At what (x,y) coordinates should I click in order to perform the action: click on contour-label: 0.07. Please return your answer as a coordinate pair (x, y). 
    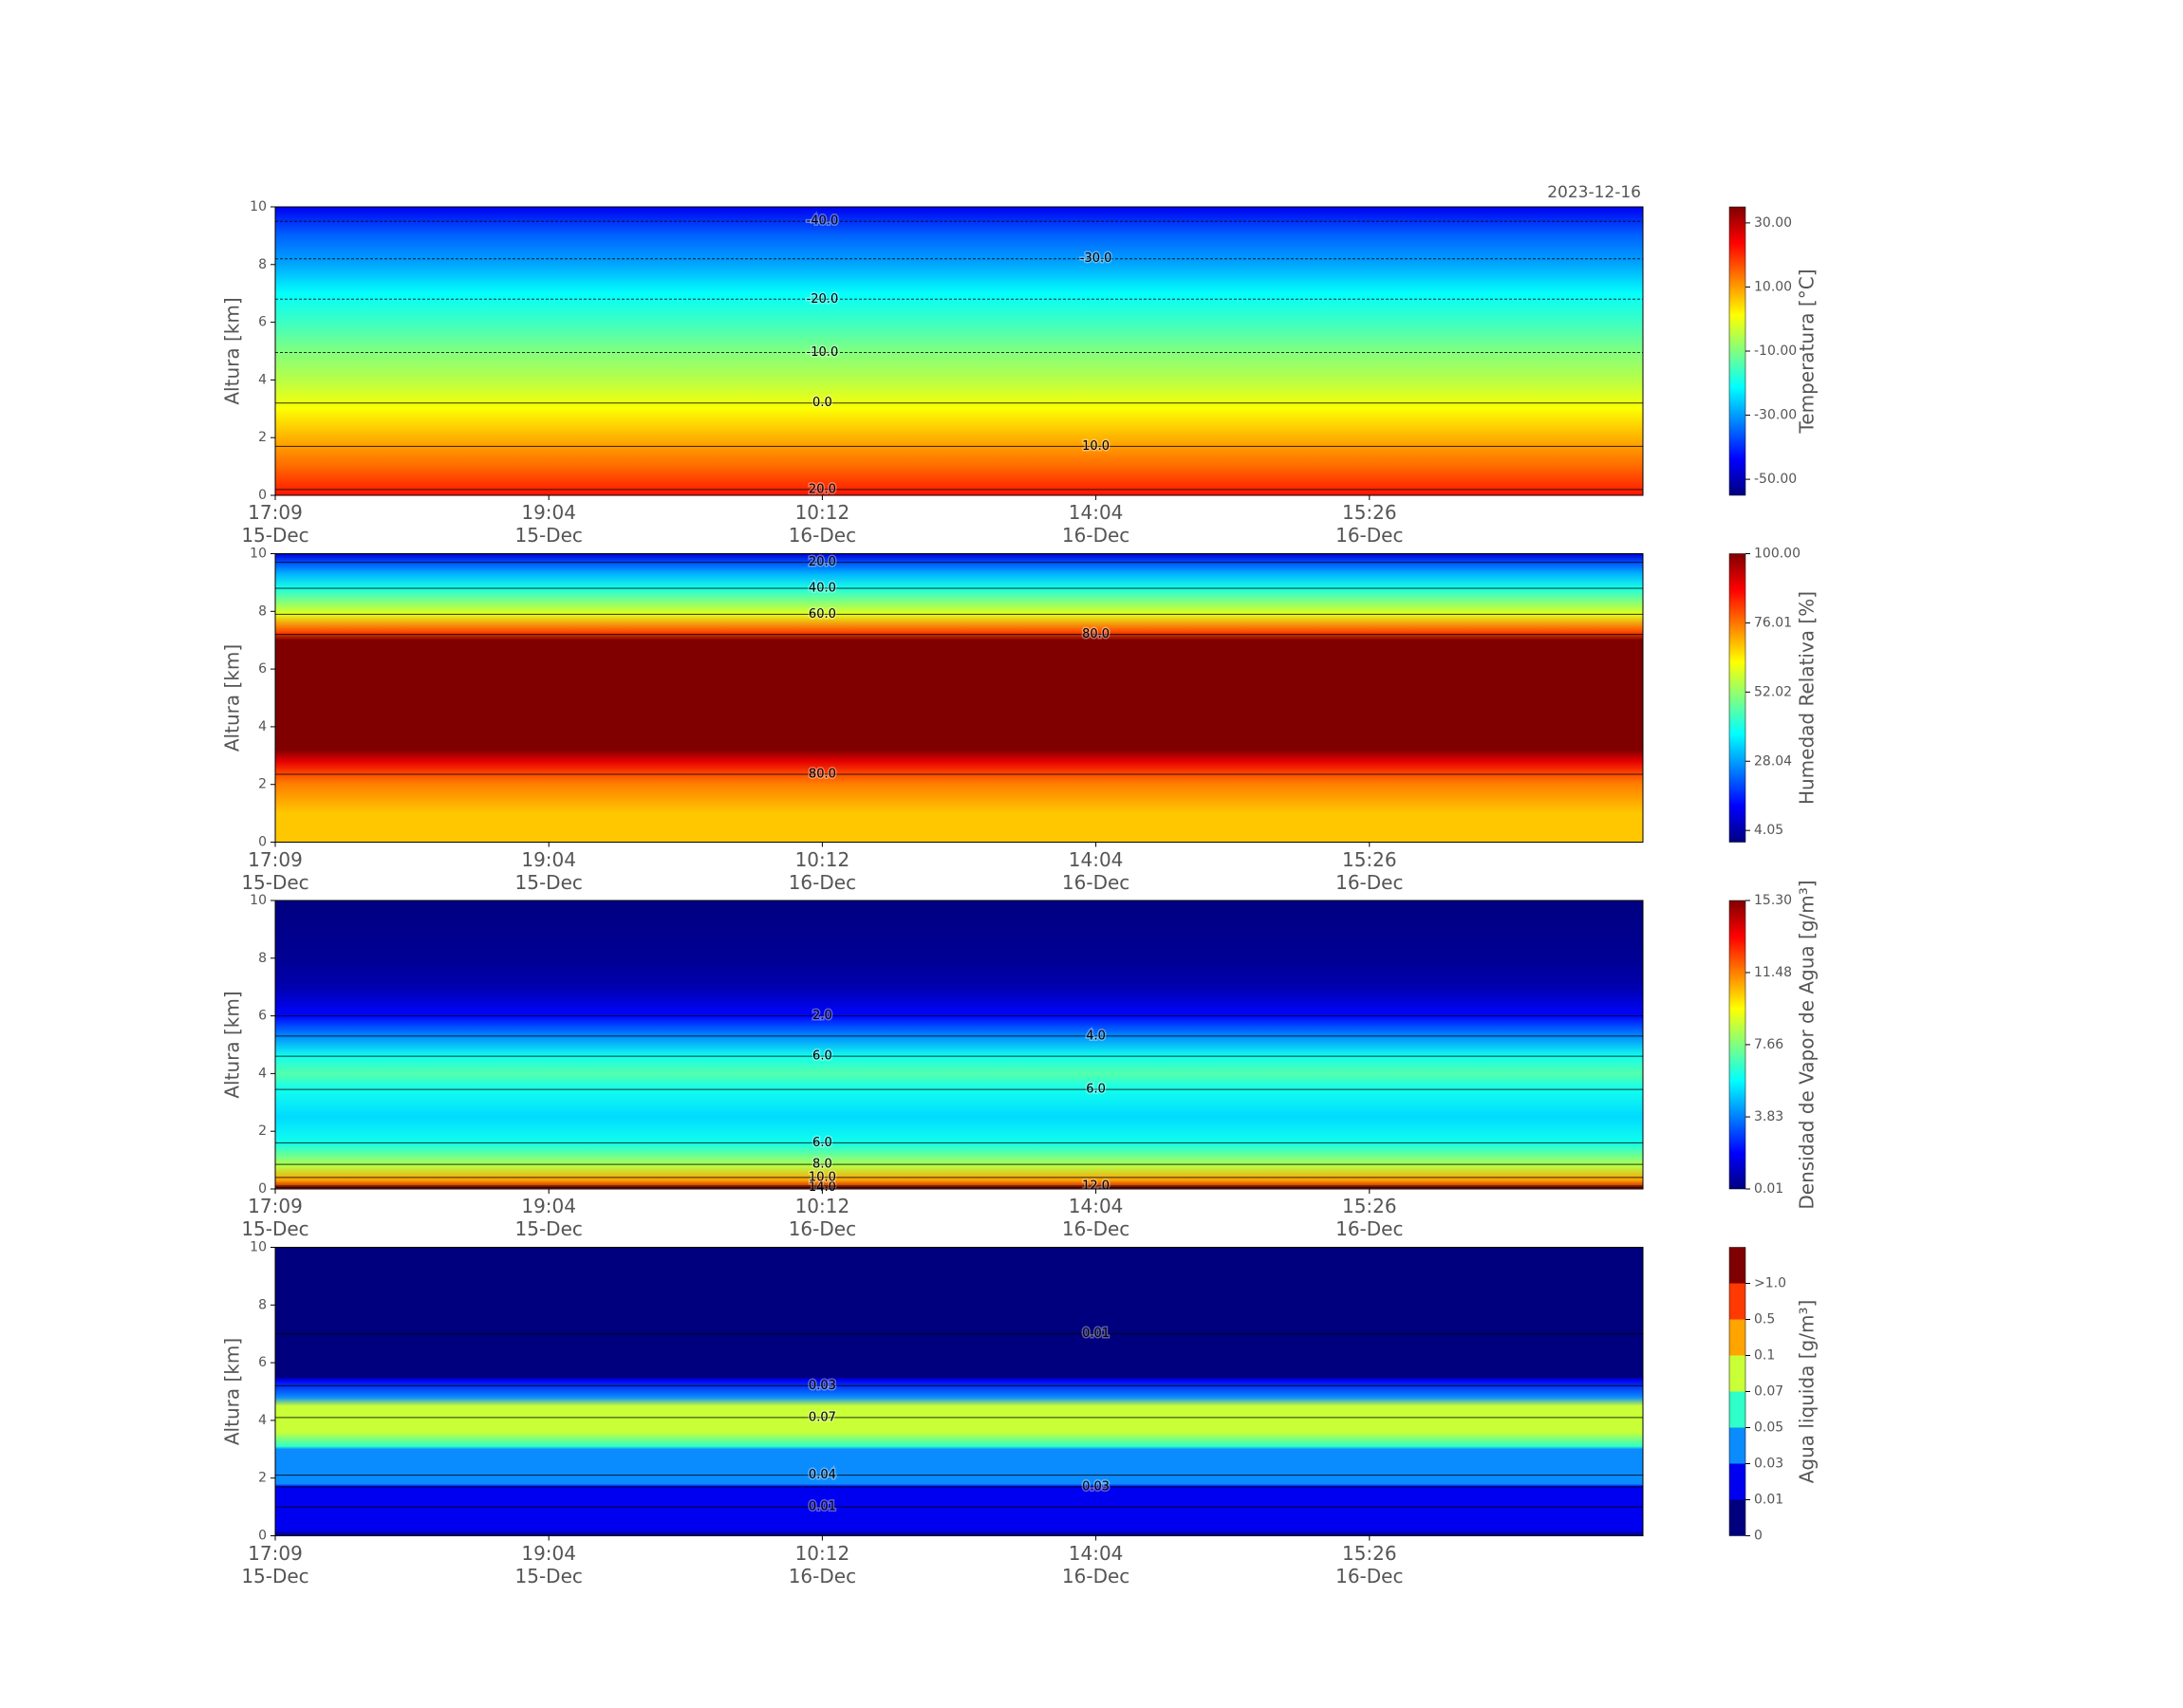
    Looking at the image, I should click on (822, 1417).